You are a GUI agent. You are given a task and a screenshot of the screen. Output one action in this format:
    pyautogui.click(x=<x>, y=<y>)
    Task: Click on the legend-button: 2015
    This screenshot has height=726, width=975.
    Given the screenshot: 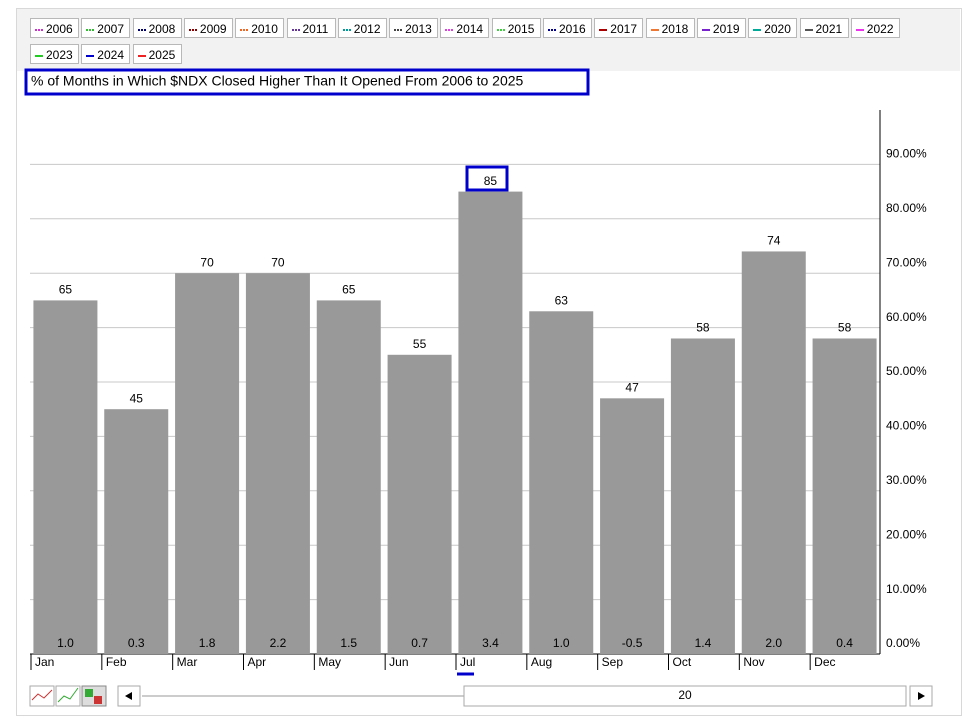 What is the action you would take?
    pyautogui.click(x=516, y=28)
    